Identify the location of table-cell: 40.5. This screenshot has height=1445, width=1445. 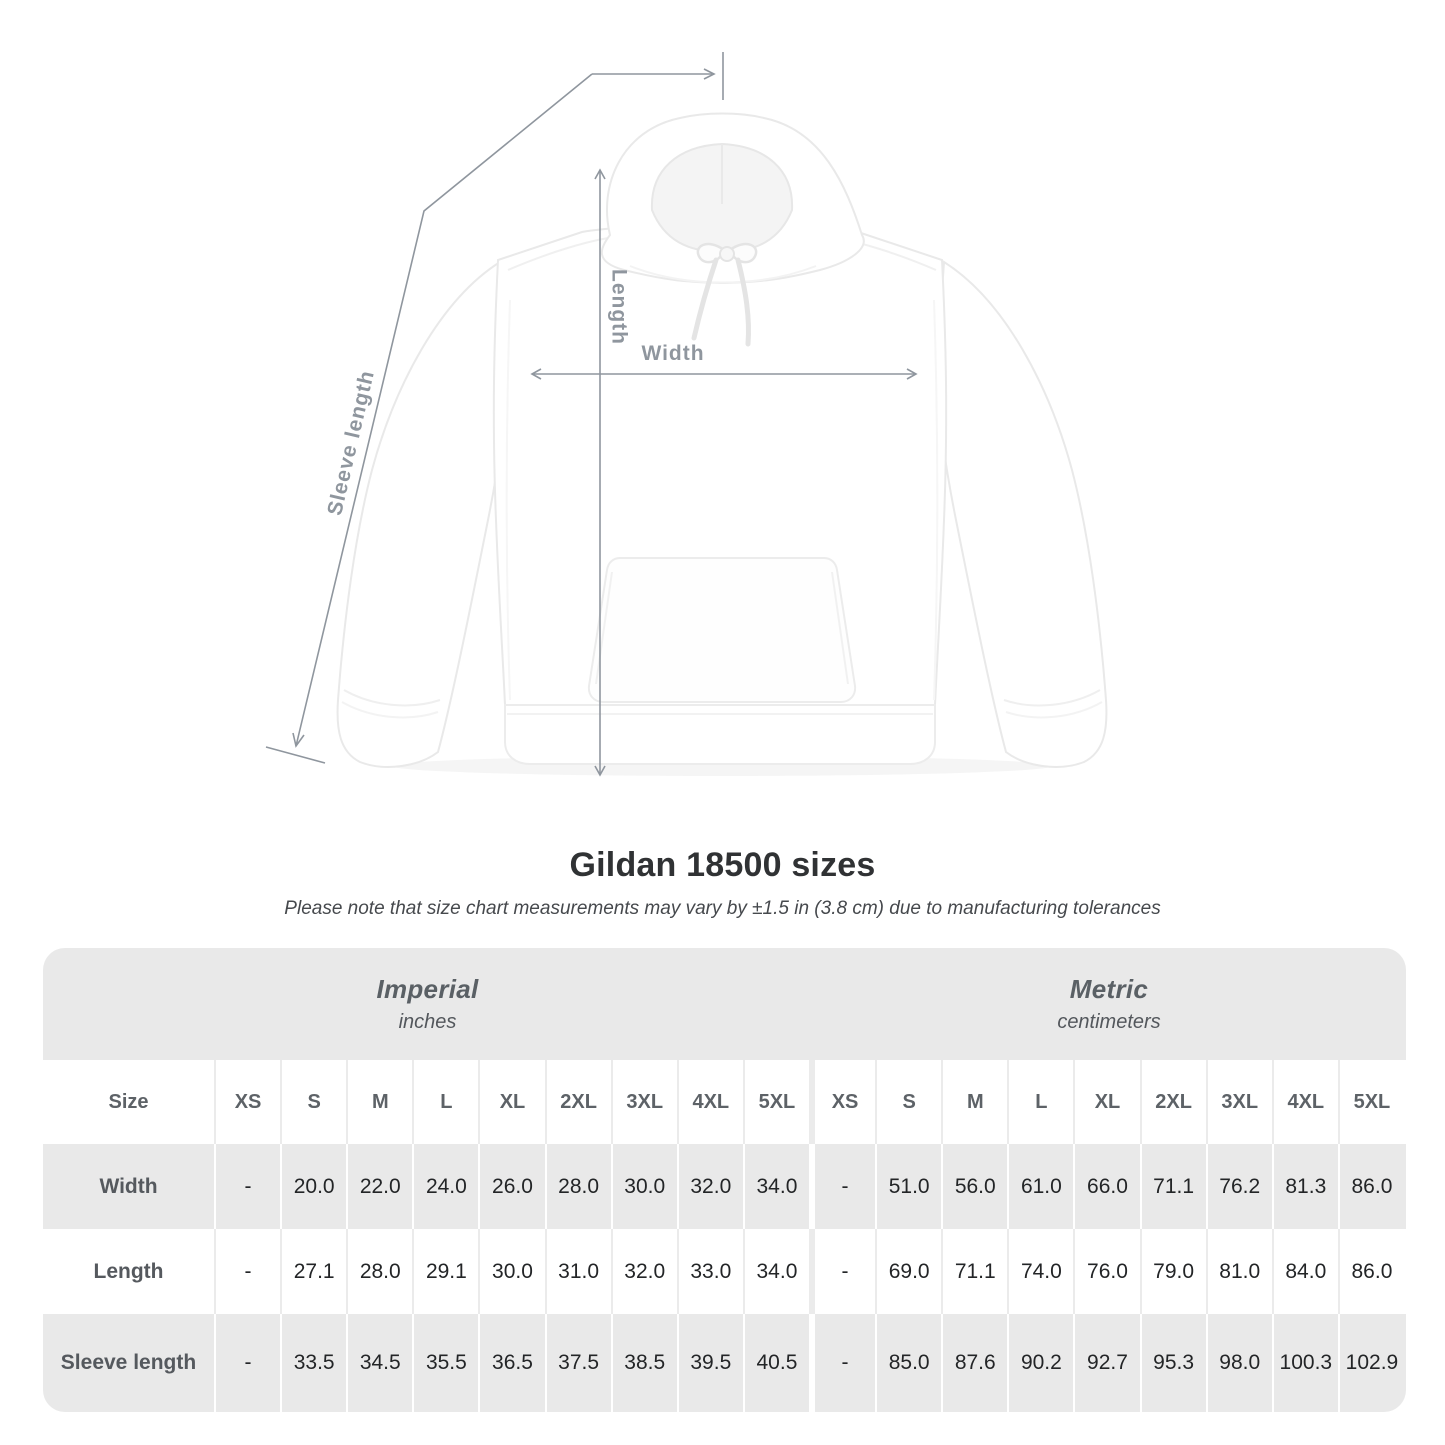
(777, 1363).